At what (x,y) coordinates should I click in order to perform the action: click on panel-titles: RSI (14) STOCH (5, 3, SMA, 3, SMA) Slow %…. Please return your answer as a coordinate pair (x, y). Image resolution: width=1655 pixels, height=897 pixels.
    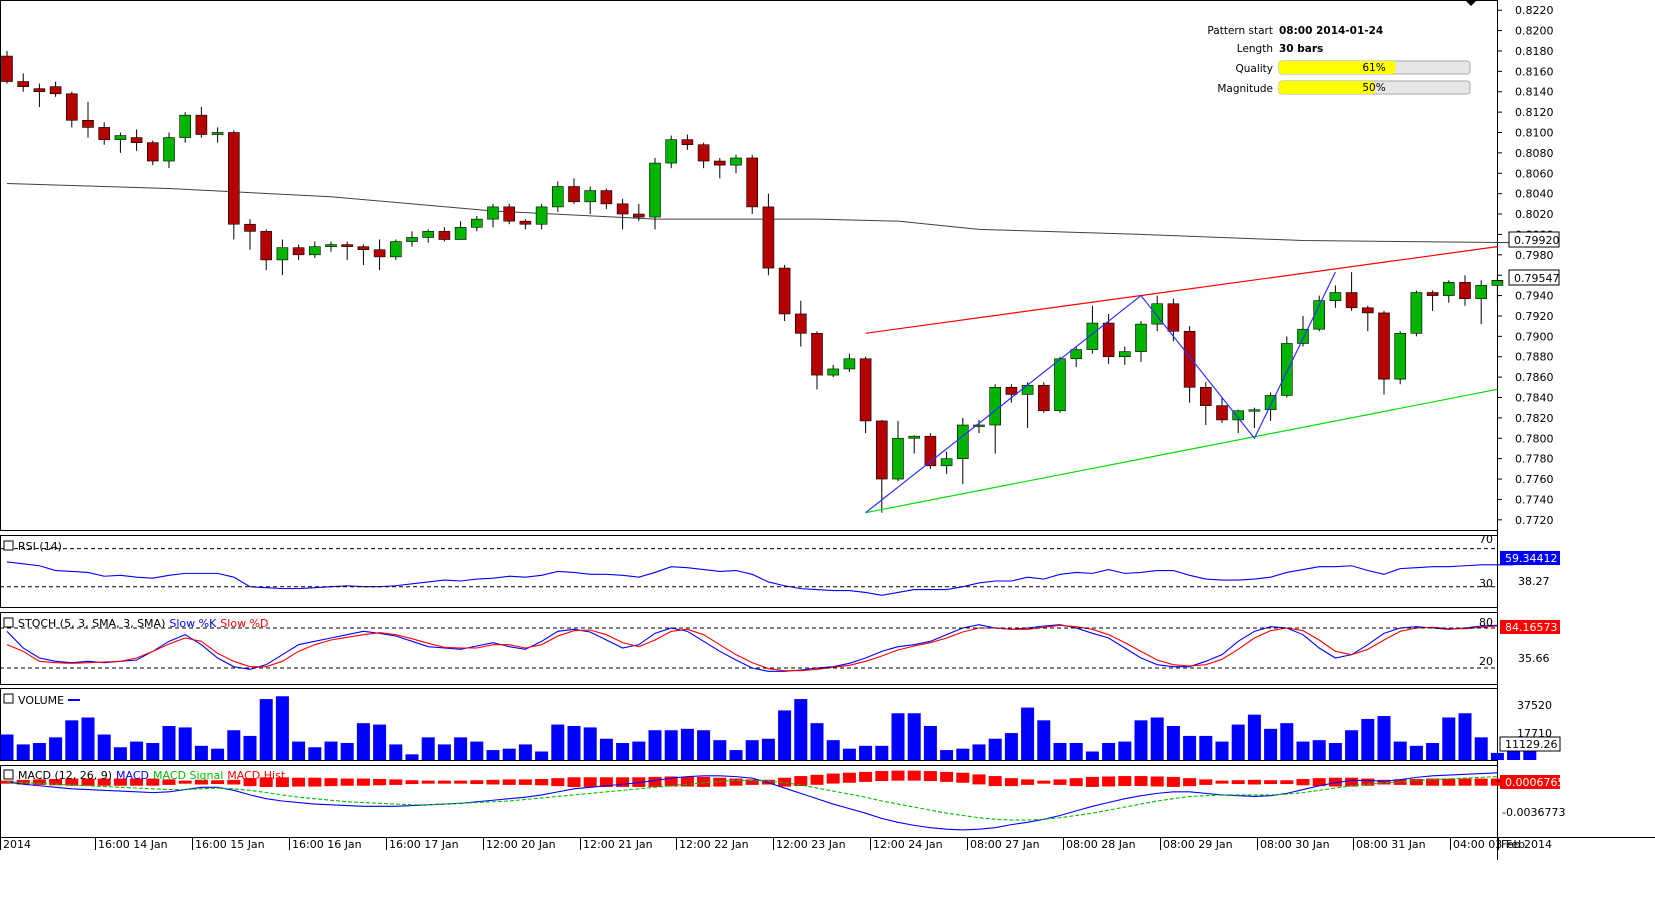
    Looking at the image, I should click on (144, 661).